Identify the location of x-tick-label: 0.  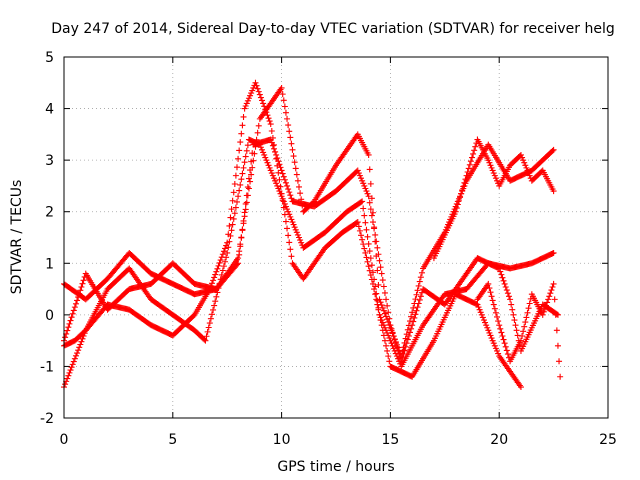
(64, 440).